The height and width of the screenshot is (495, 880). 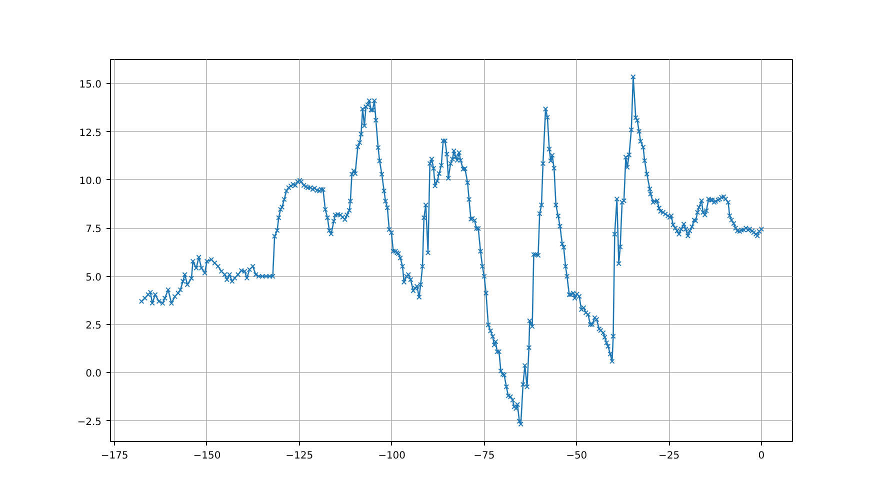 I want to click on y-tick-label: 0.0, so click(x=94, y=374).